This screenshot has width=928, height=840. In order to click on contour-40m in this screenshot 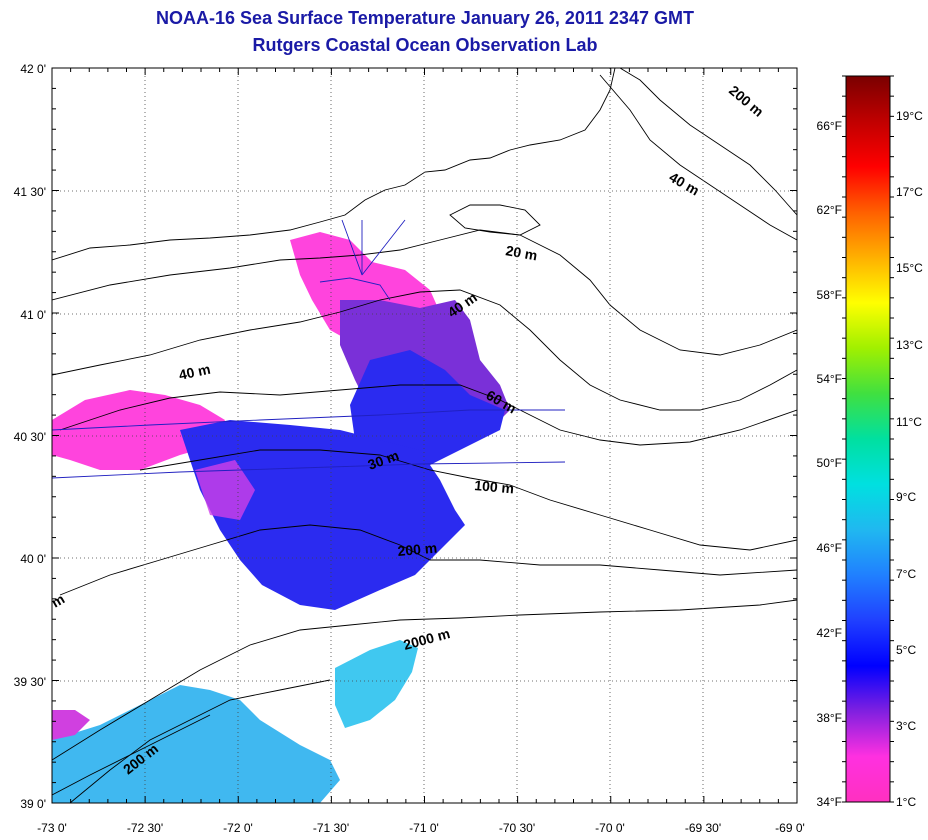, I will do `click(424, 350)`.